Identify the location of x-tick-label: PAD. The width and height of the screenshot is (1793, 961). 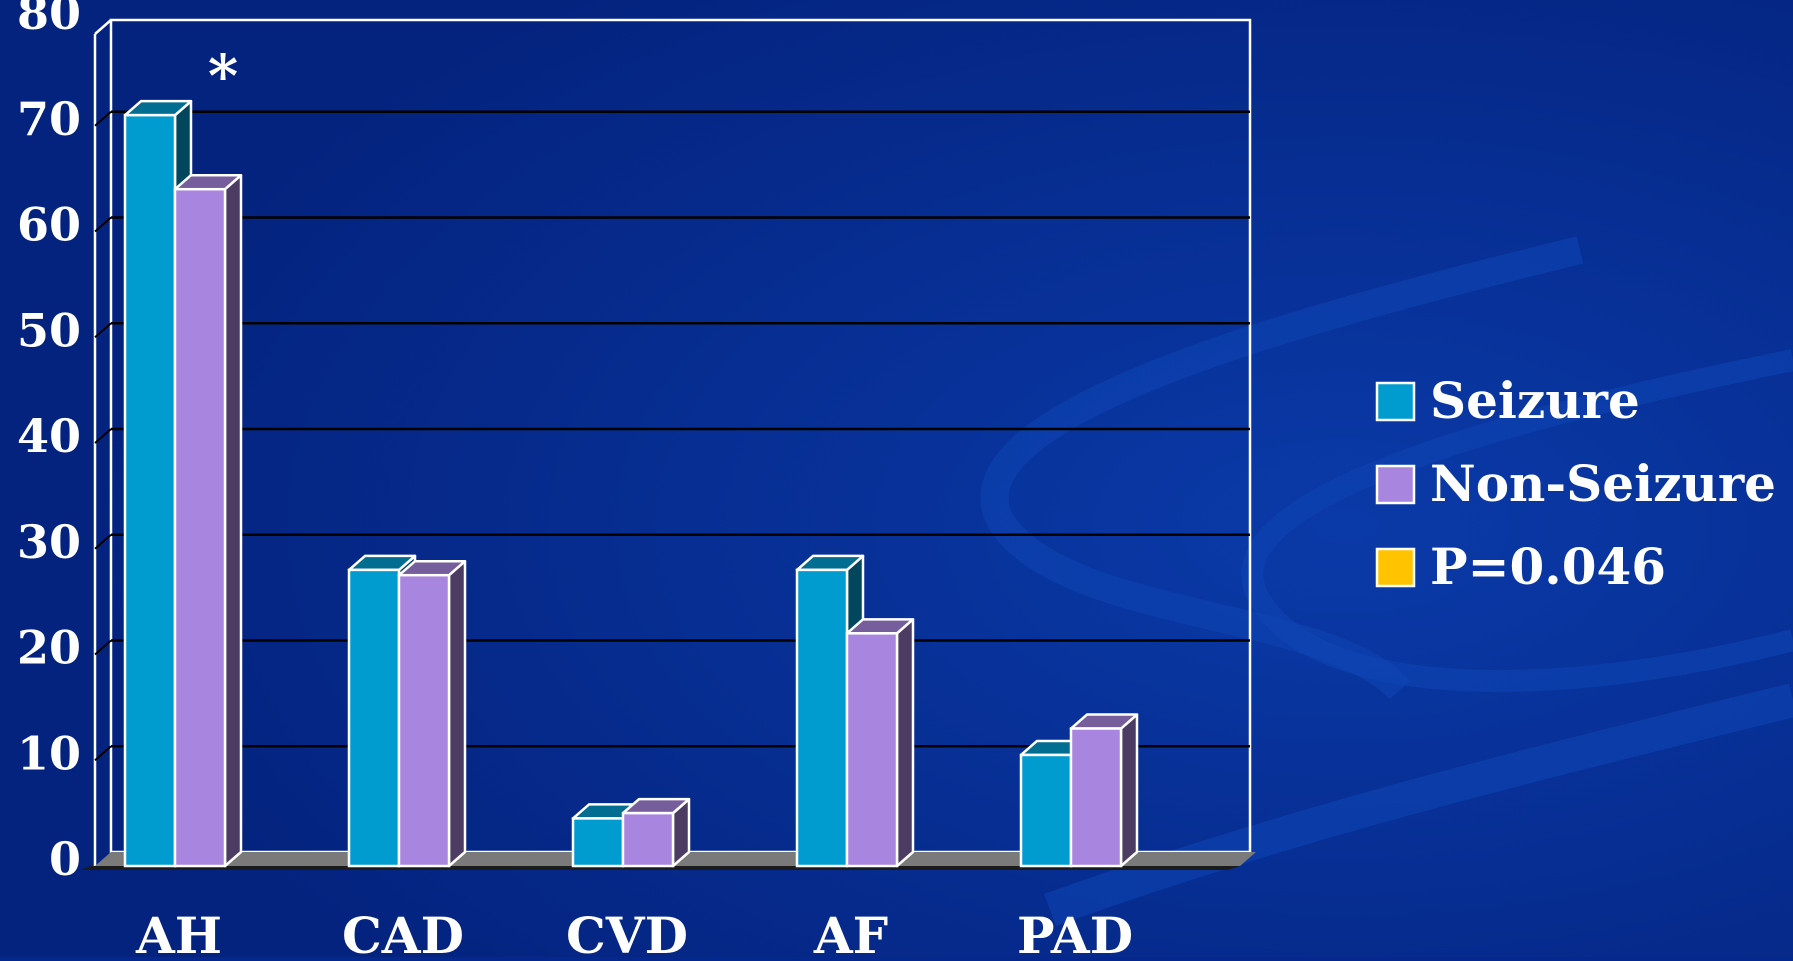
(1075, 931).